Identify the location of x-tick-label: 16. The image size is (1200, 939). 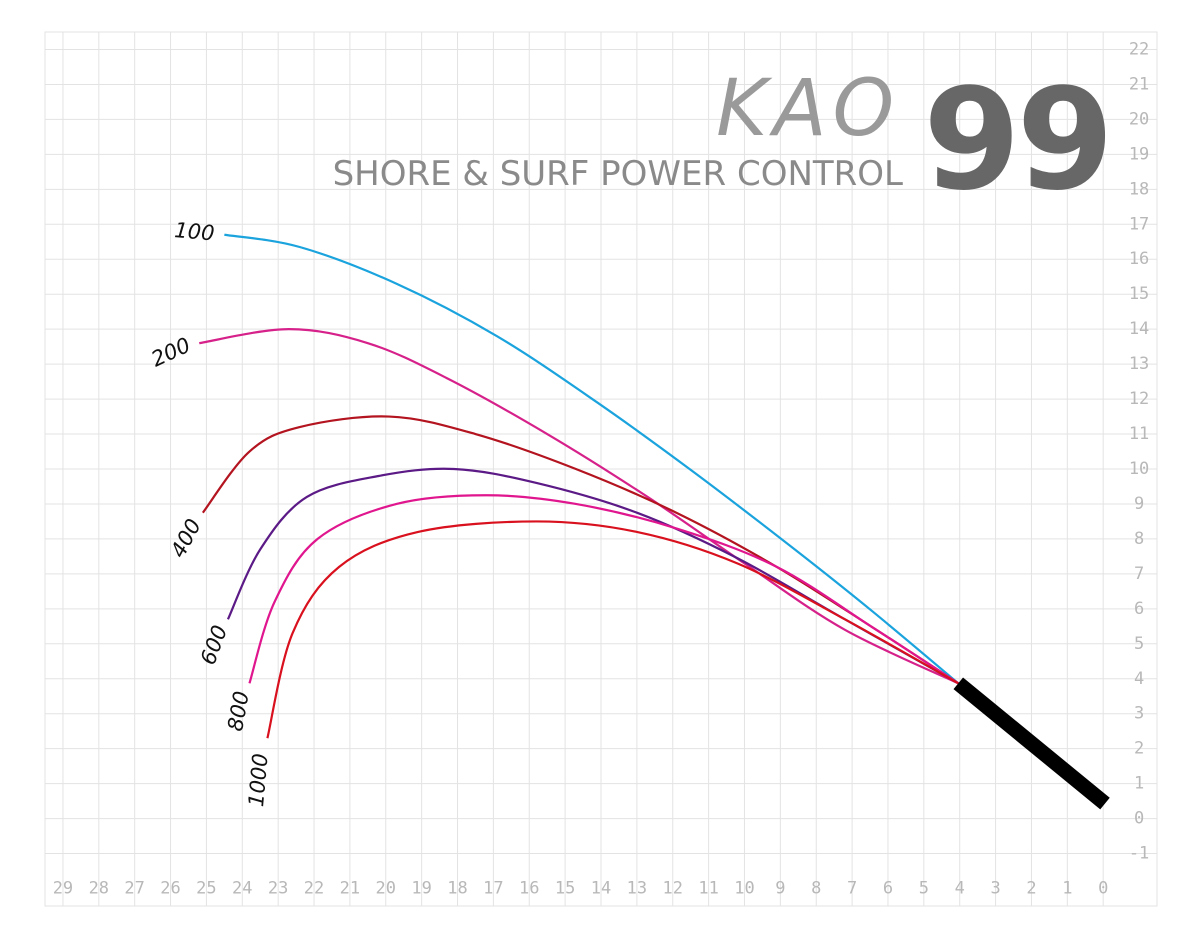
(529, 889).